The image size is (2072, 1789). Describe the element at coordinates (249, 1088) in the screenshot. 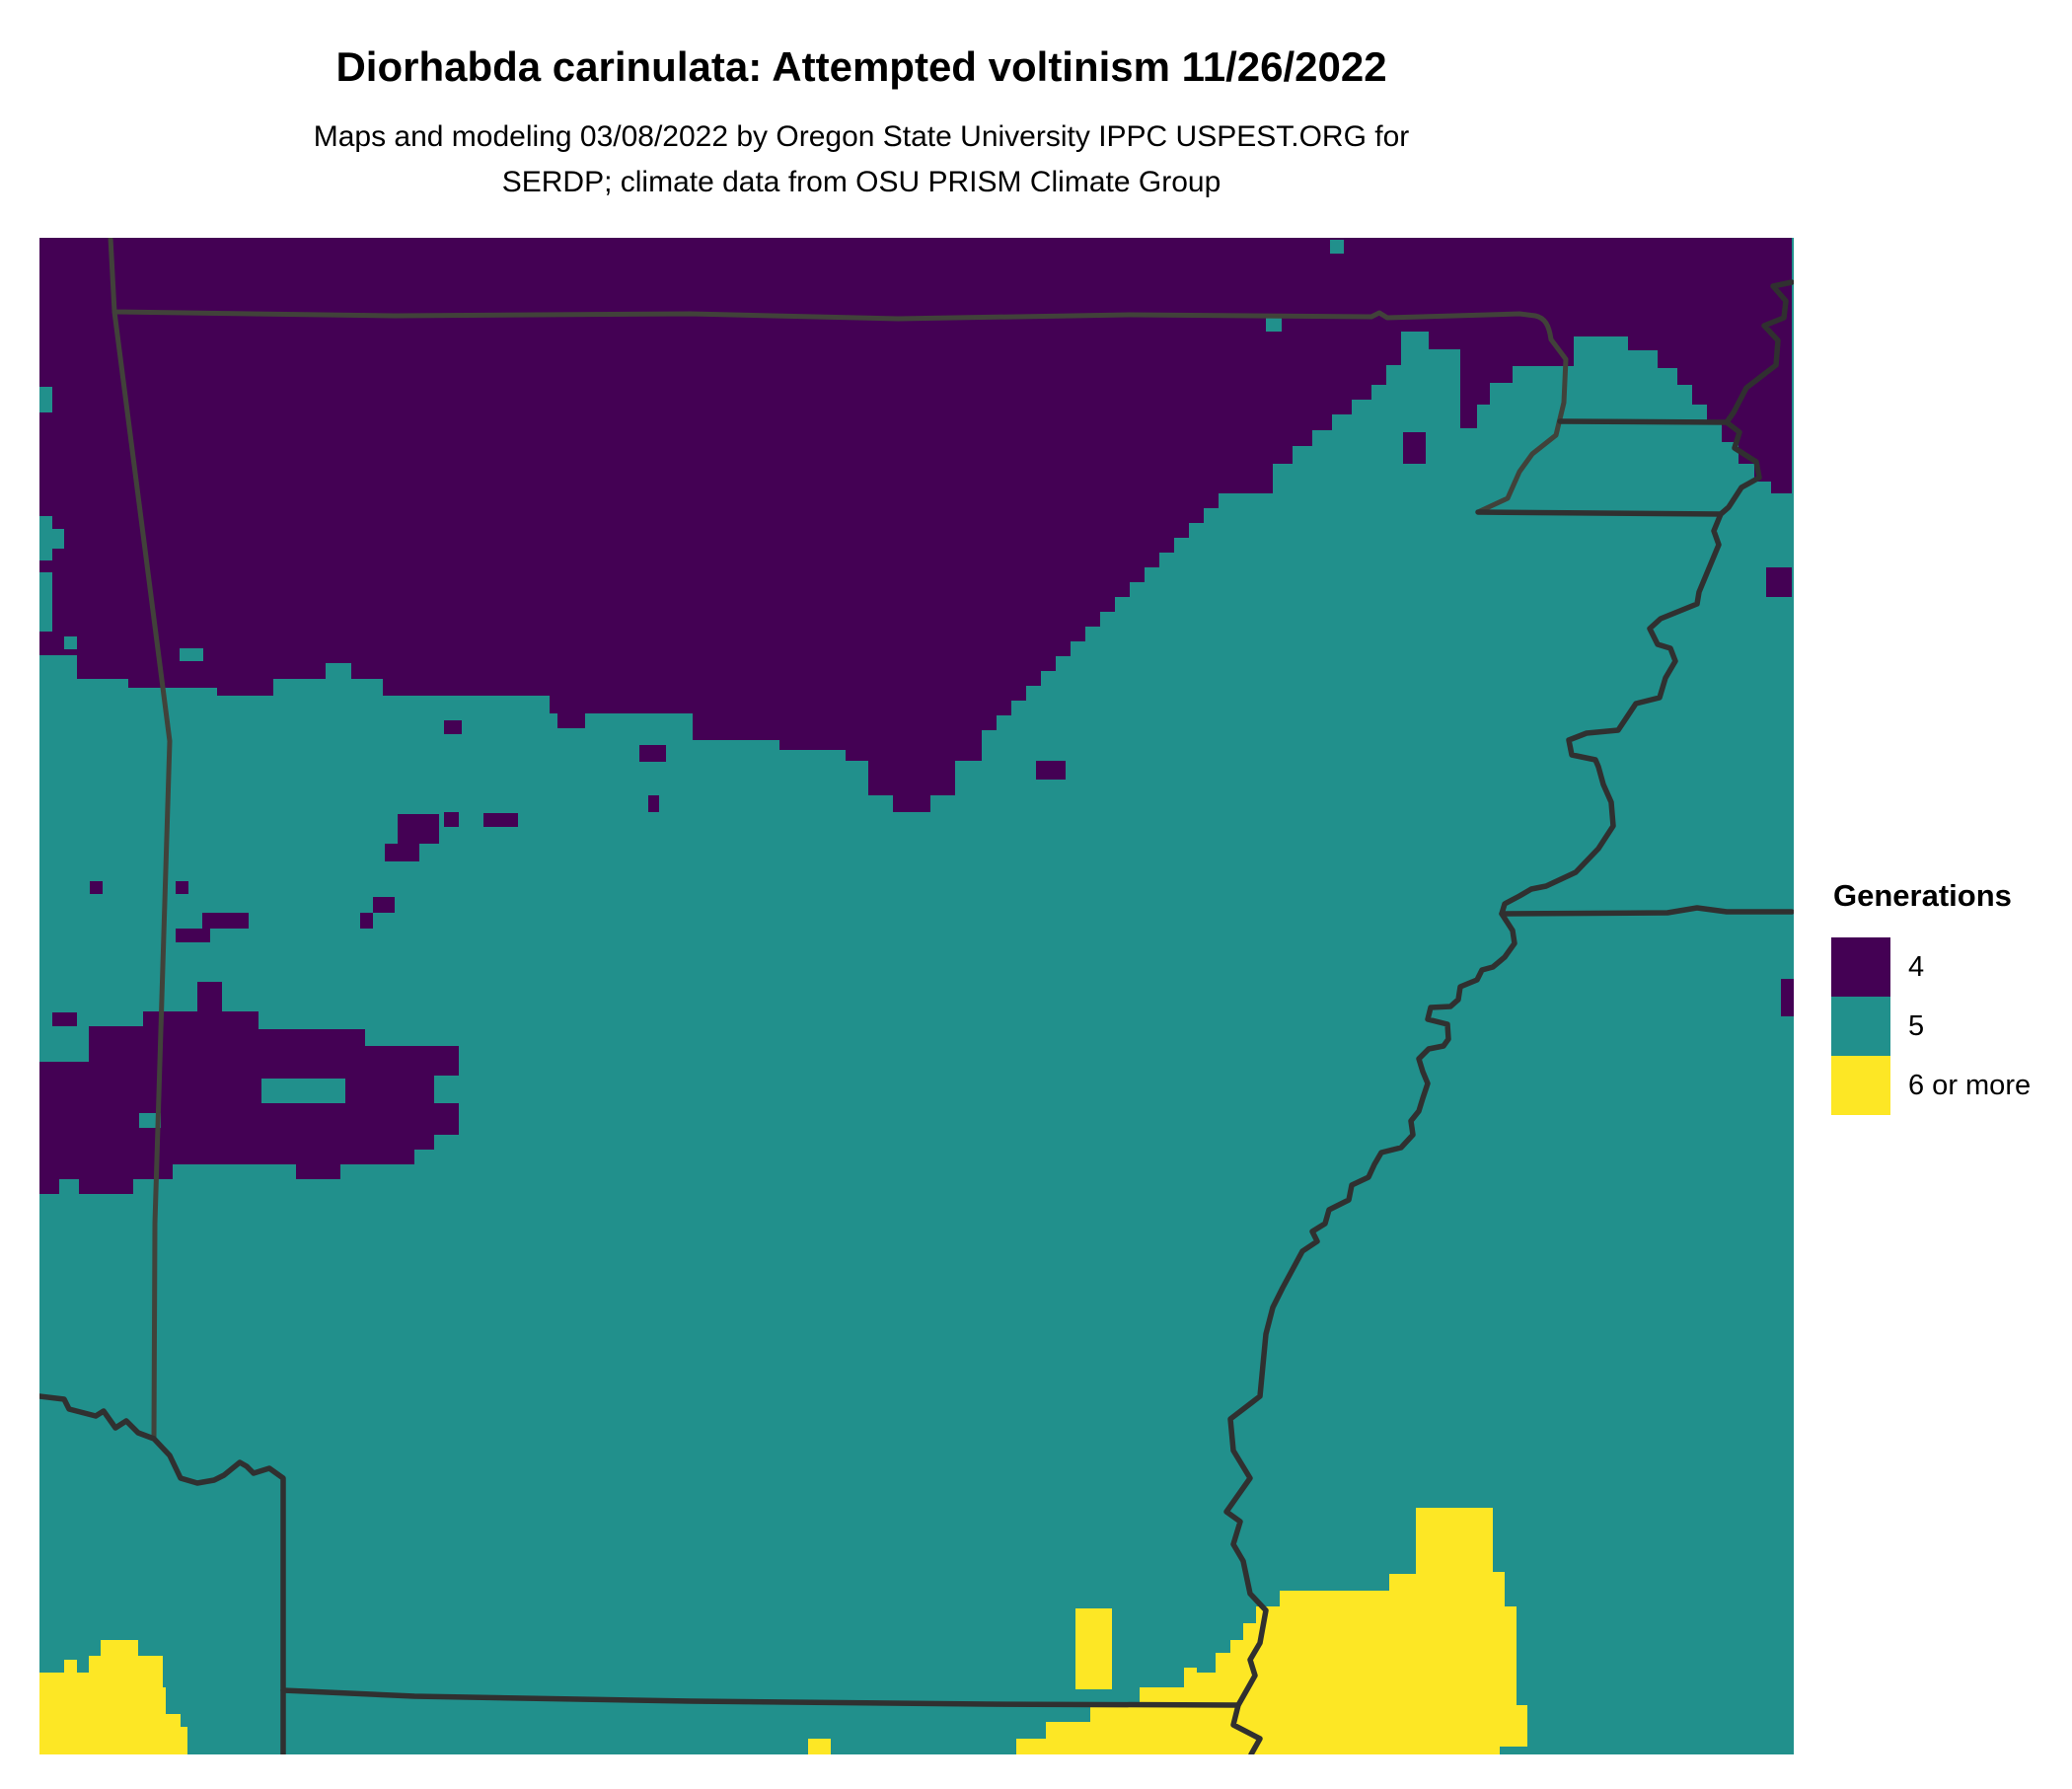

I see `region-4-generations-west-blob` at that location.